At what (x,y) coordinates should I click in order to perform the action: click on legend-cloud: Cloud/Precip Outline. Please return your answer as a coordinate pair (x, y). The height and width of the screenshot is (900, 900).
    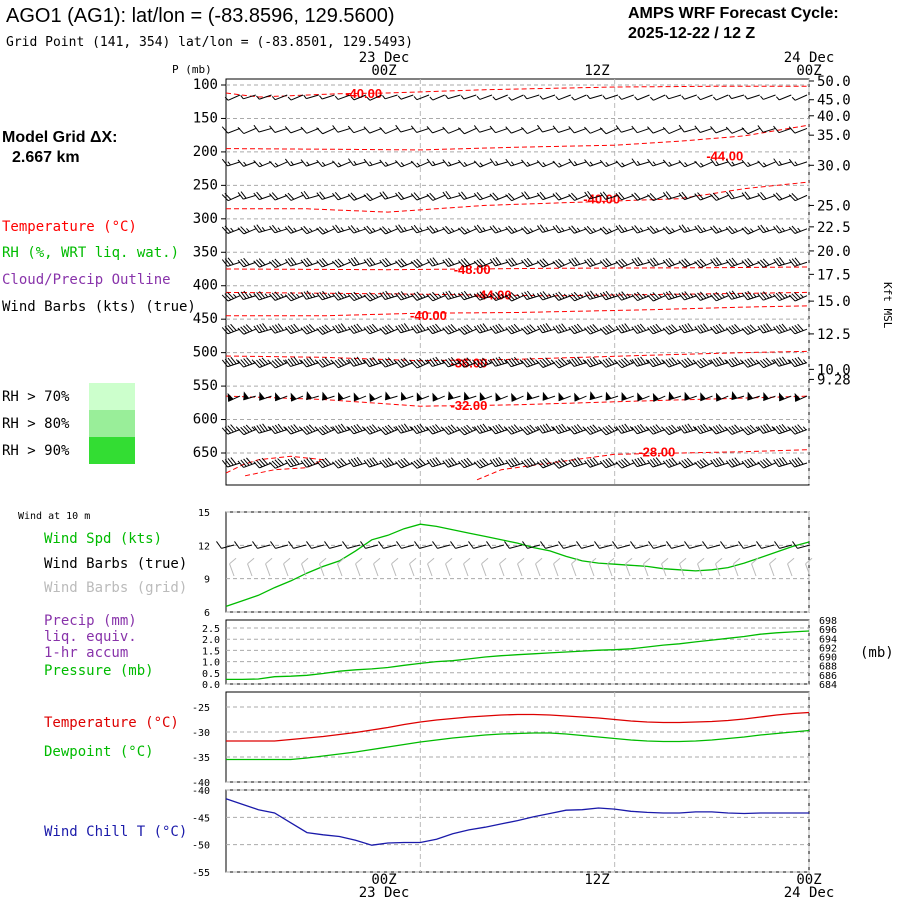
    Looking at the image, I should click on (86, 280).